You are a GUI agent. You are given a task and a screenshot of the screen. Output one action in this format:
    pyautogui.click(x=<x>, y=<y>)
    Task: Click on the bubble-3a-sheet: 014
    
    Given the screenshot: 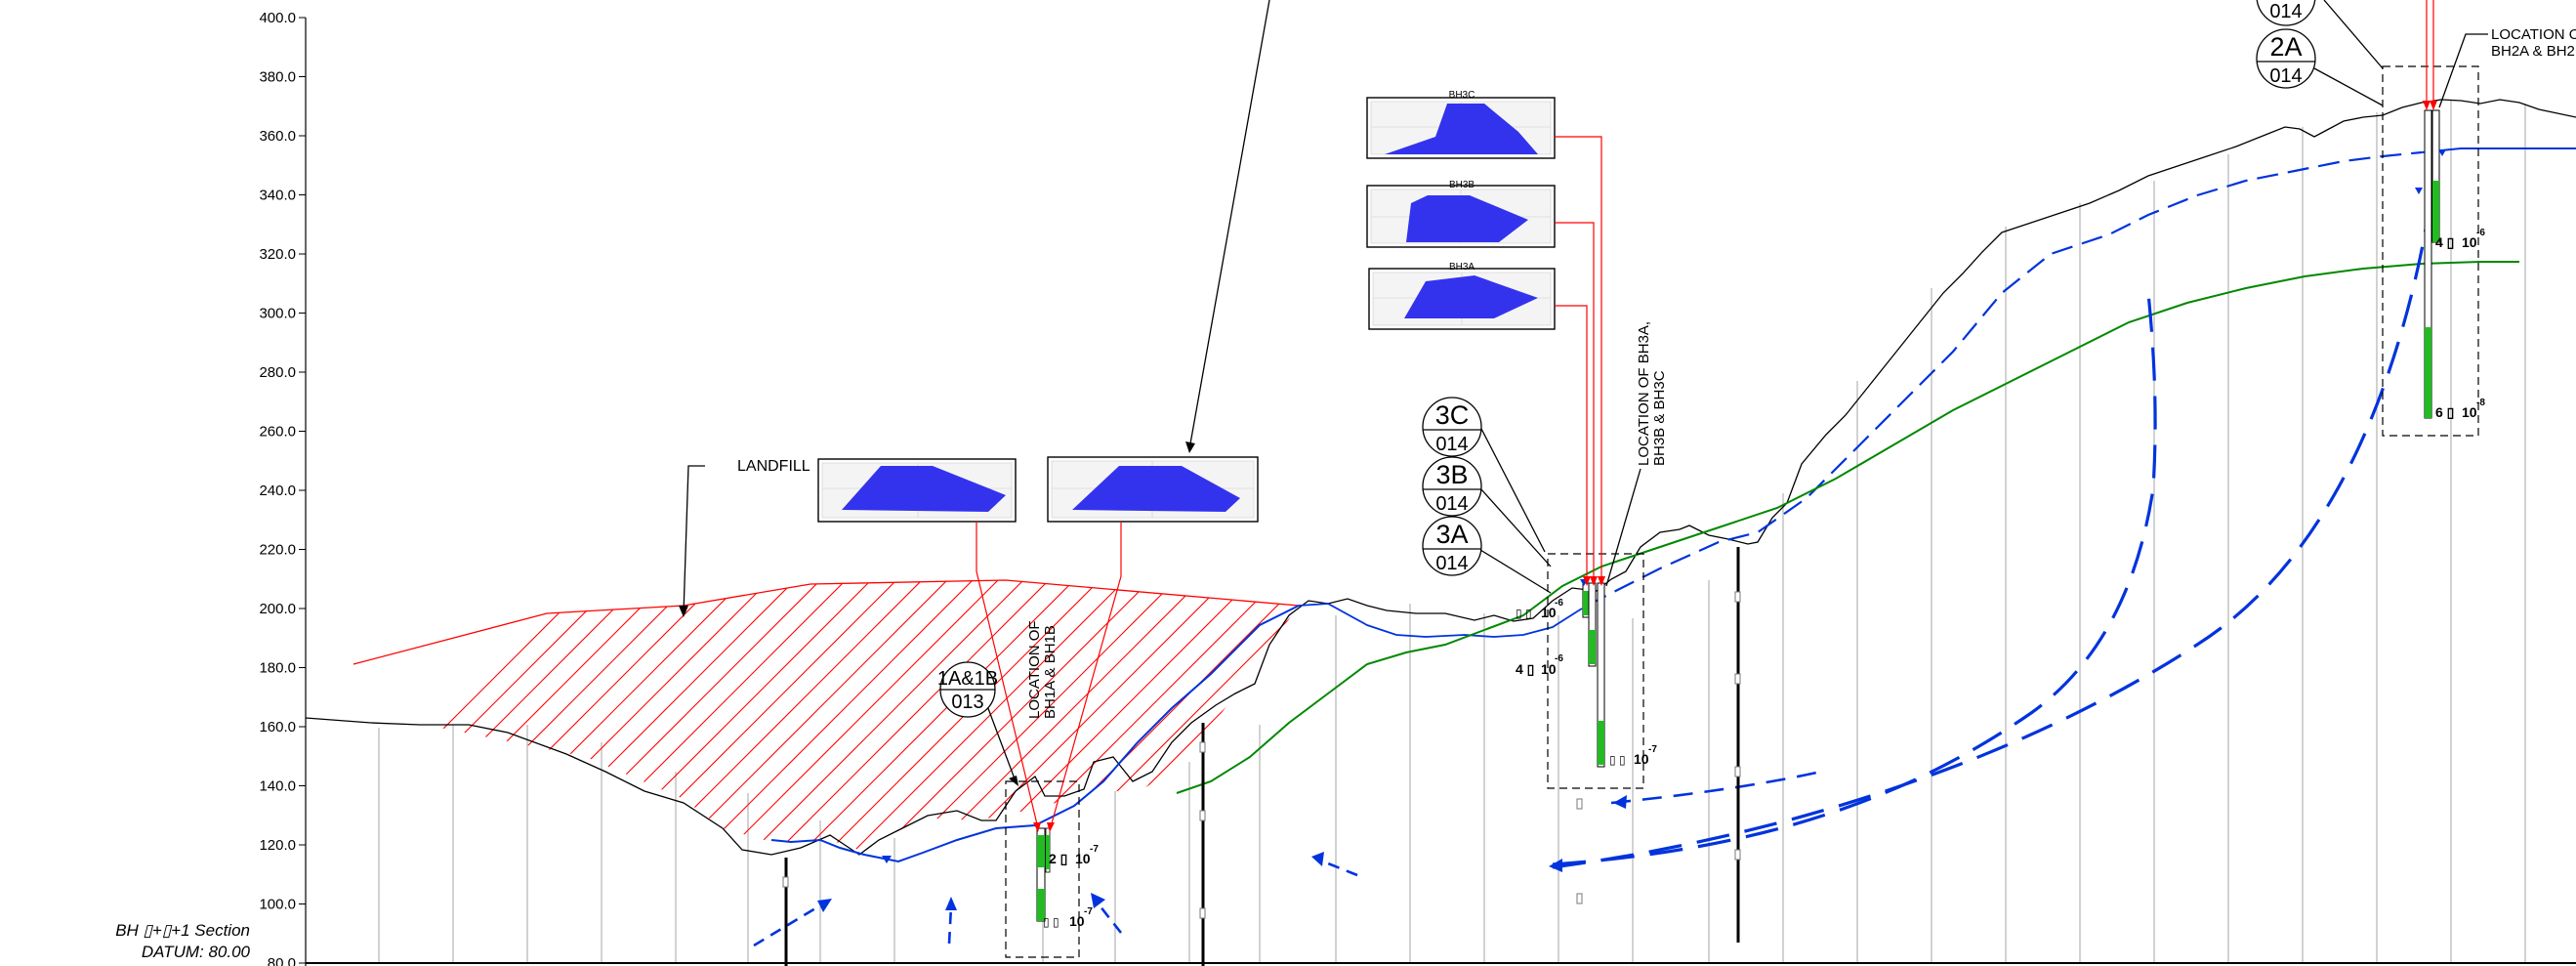 What is the action you would take?
    pyautogui.click(x=1451, y=563)
    